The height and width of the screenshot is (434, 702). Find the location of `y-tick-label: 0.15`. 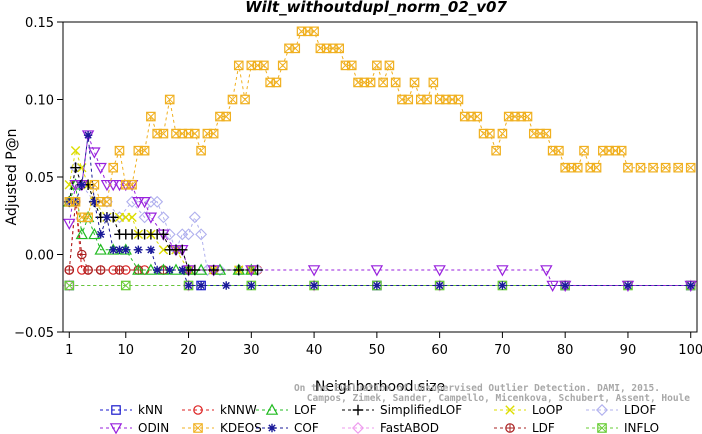

y-tick-label: 0.15 is located at coordinates (39, 23).